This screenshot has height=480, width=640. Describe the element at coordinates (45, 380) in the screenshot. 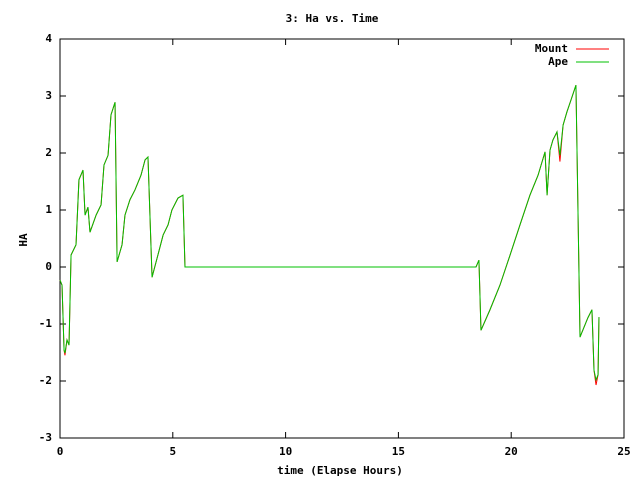

I see `y-tick-label: -2` at that location.